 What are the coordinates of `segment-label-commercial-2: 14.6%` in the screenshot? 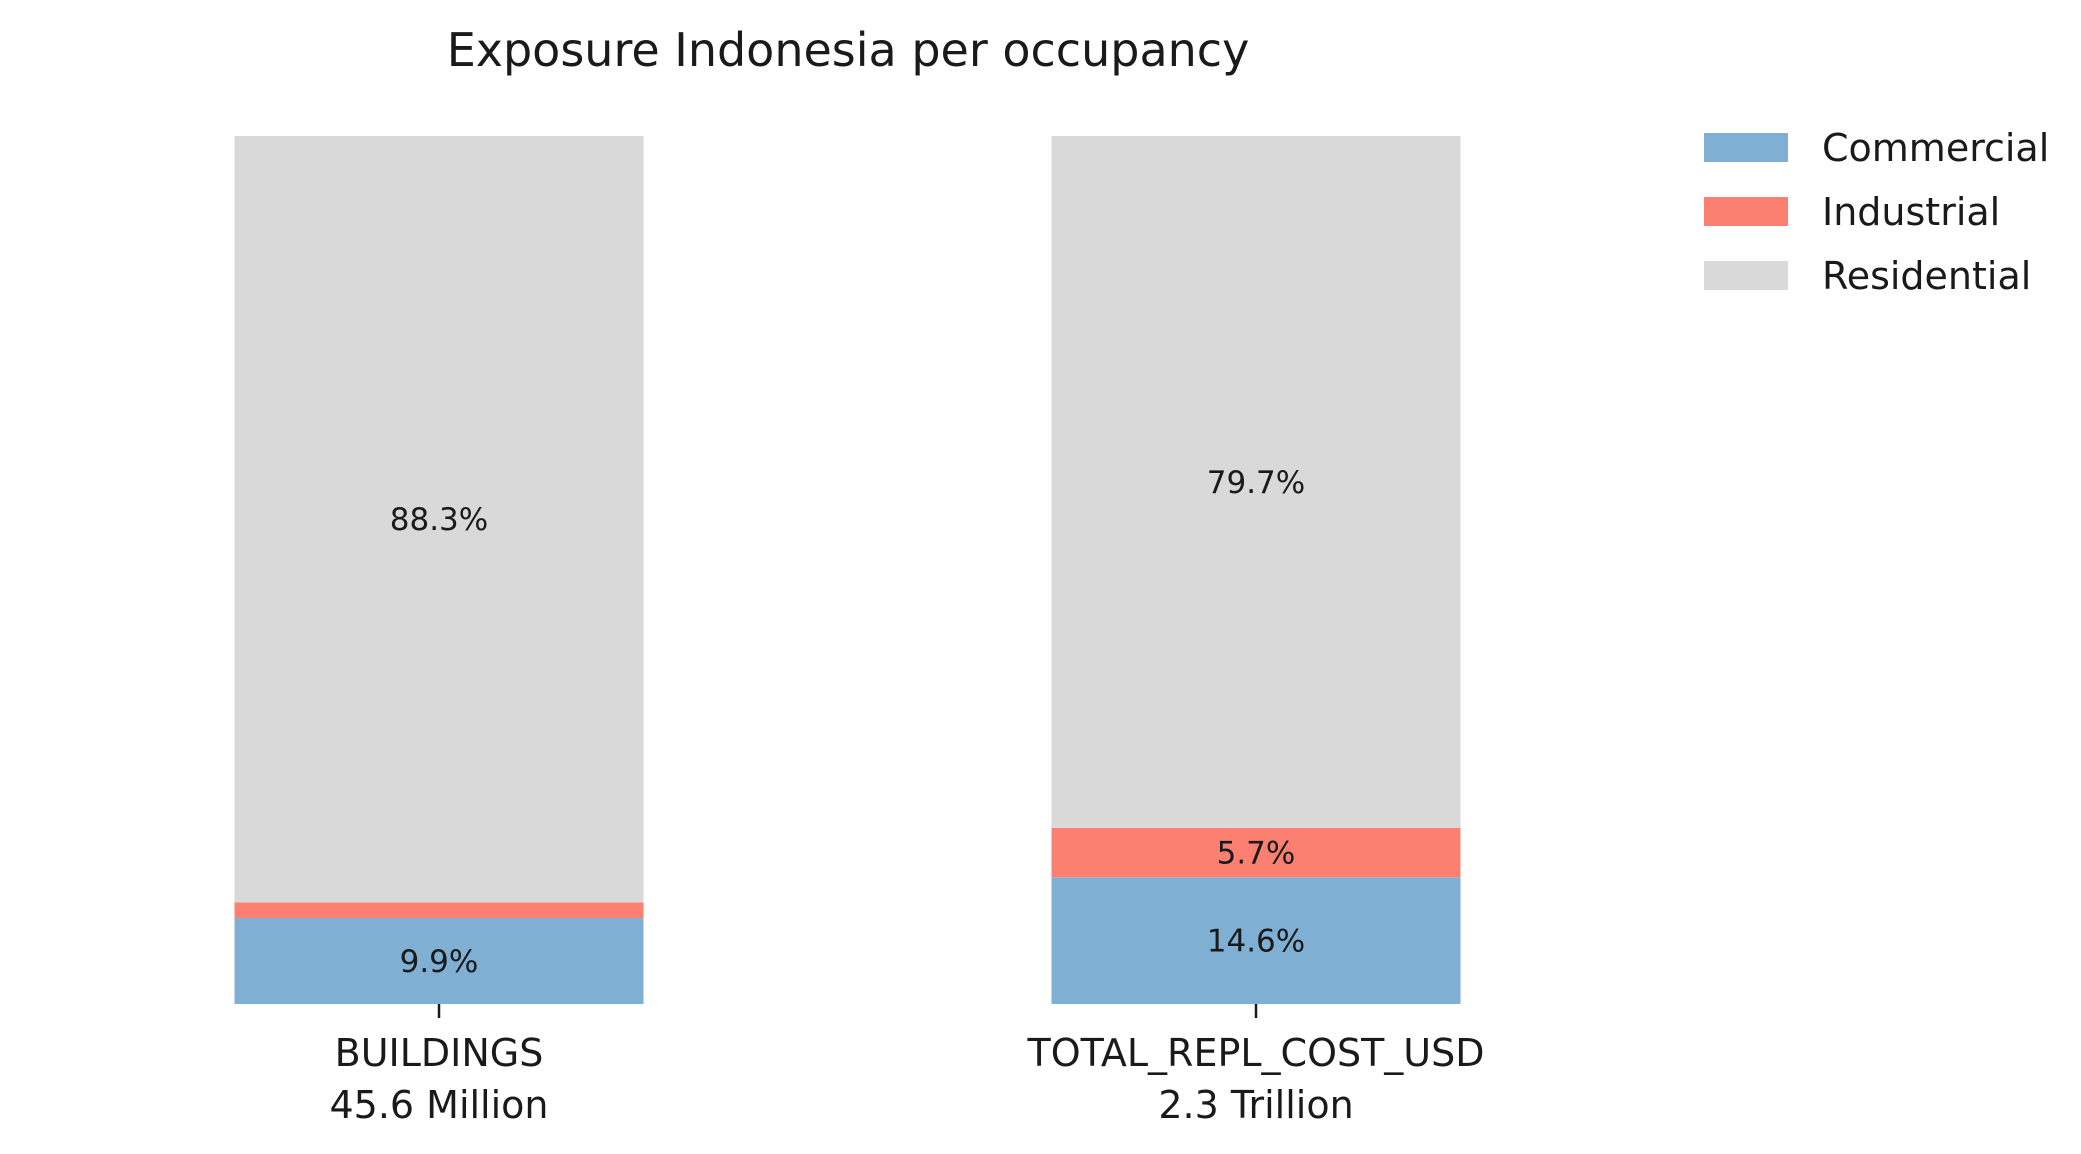 It's located at (1256, 942).